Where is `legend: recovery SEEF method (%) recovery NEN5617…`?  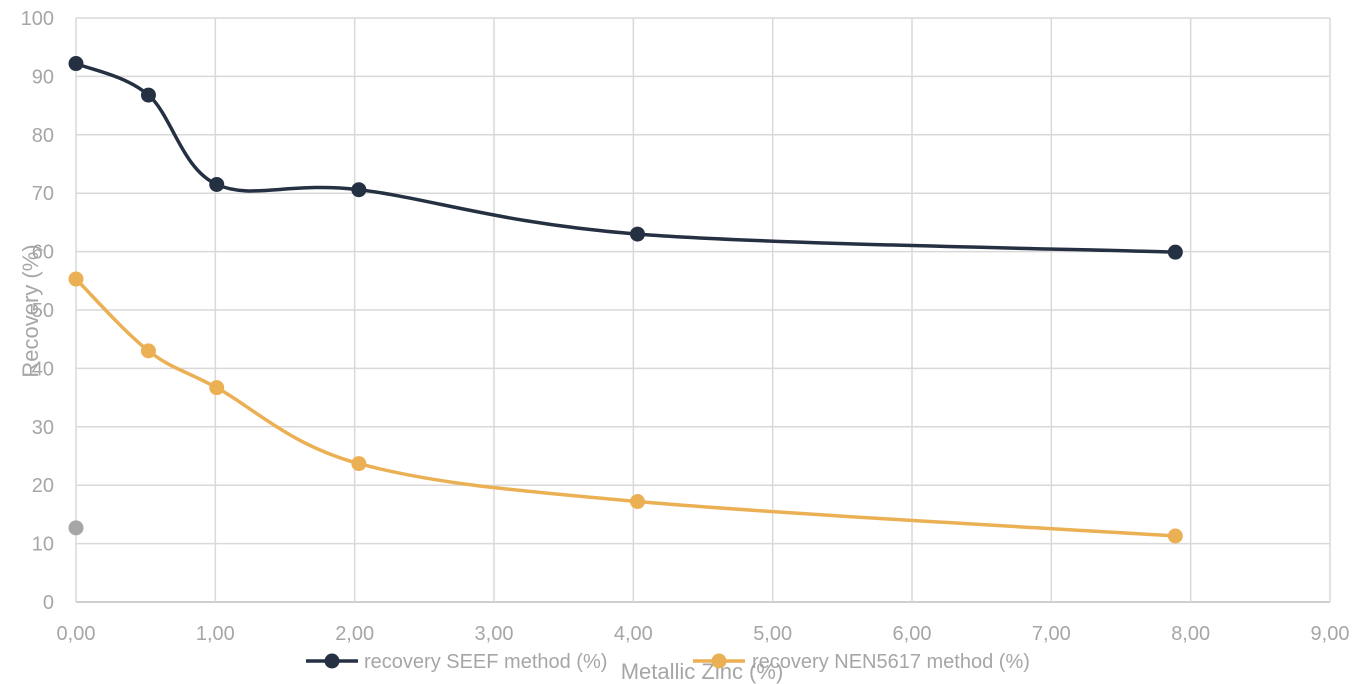 legend: recovery SEEF method (%) recovery NEN5617… is located at coordinates (668, 662).